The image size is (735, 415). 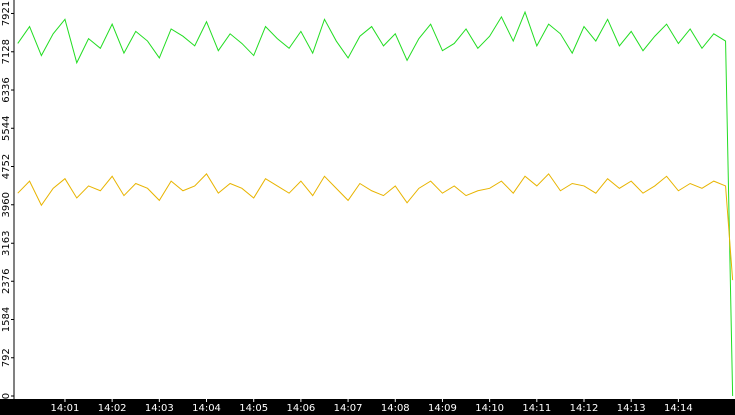 I want to click on x-tick-label: 14:08, so click(x=395, y=408).